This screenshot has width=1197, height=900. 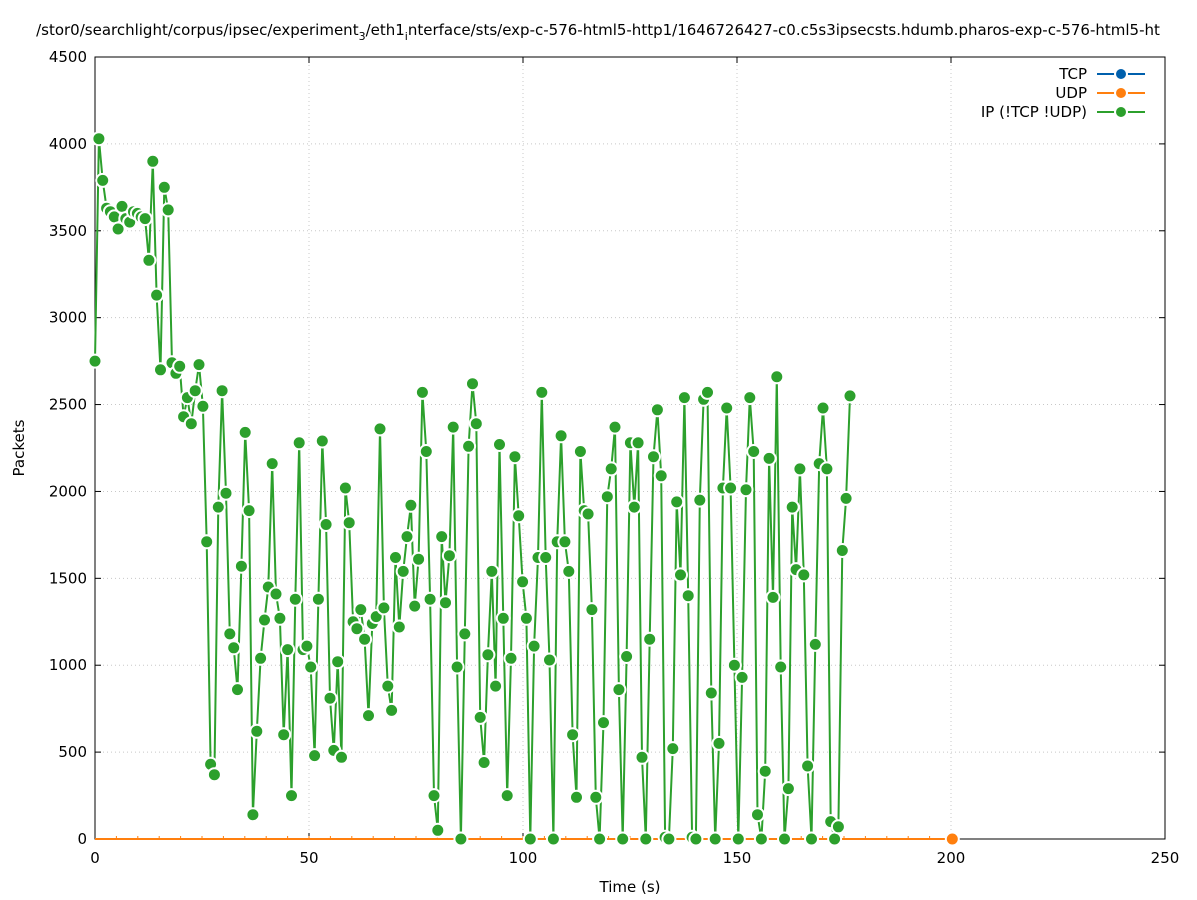 What do you see at coordinates (68, 578) in the screenshot?
I see `y-tick-label: 1500` at bounding box center [68, 578].